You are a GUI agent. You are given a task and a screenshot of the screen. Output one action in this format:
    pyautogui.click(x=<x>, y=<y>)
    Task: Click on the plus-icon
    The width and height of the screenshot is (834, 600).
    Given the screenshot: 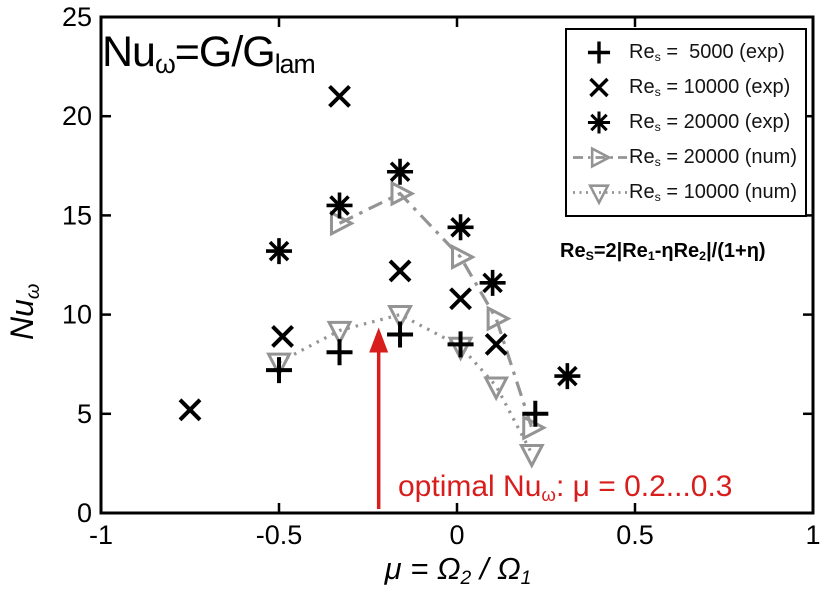 What is the action you would take?
    pyautogui.click(x=599, y=52)
    